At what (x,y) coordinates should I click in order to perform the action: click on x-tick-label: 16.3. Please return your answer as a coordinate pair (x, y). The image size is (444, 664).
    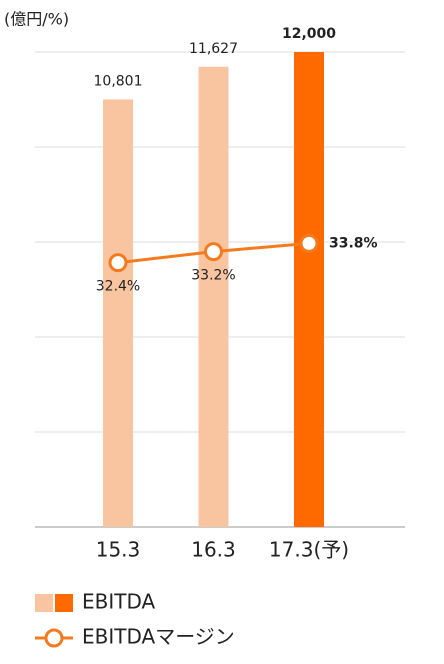
    Looking at the image, I should click on (213, 550).